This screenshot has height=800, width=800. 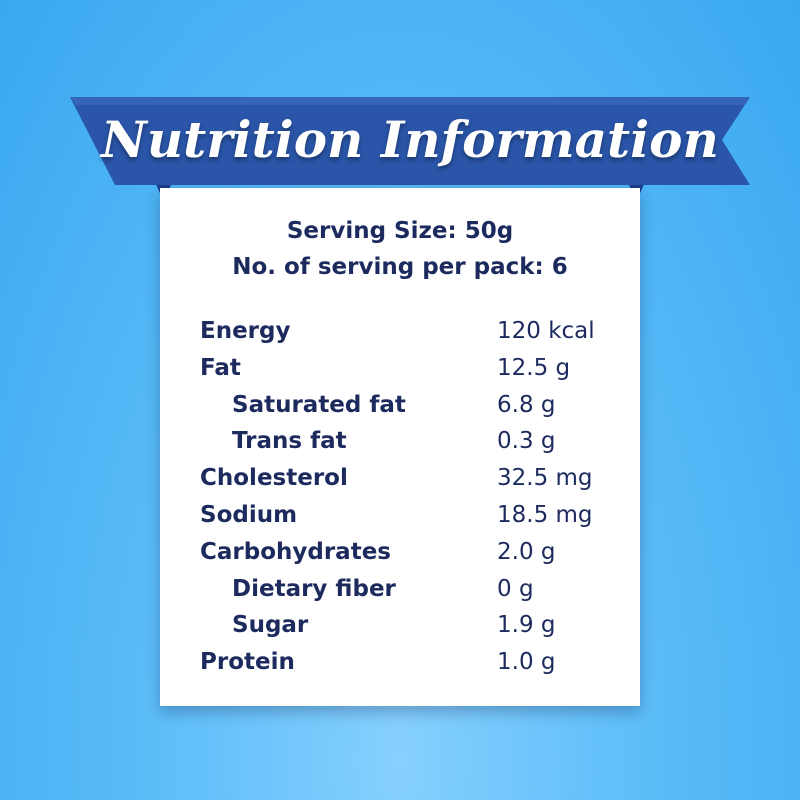 I want to click on nutrient-value: 2.0 g, so click(x=526, y=551).